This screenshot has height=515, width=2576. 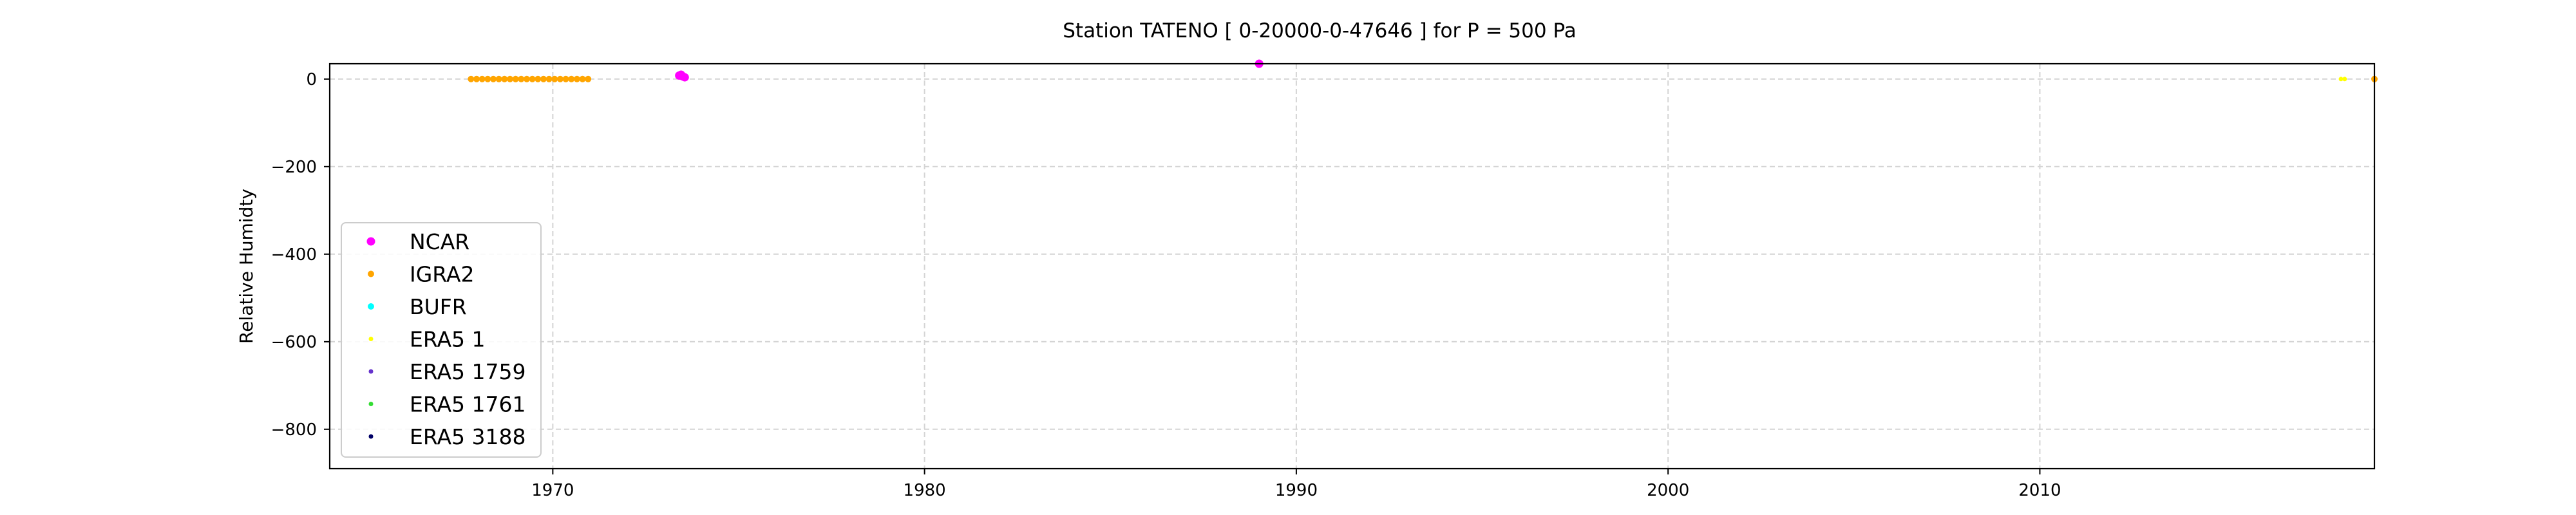 What do you see at coordinates (438, 306) in the screenshot?
I see `legend-label: BUFR` at bounding box center [438, 306].